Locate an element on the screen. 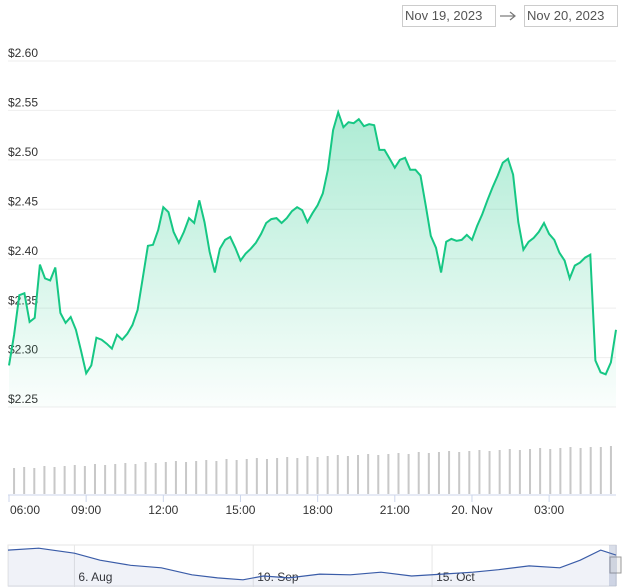  y-tick-label: $2.45 is located at coordinates (23, 201).